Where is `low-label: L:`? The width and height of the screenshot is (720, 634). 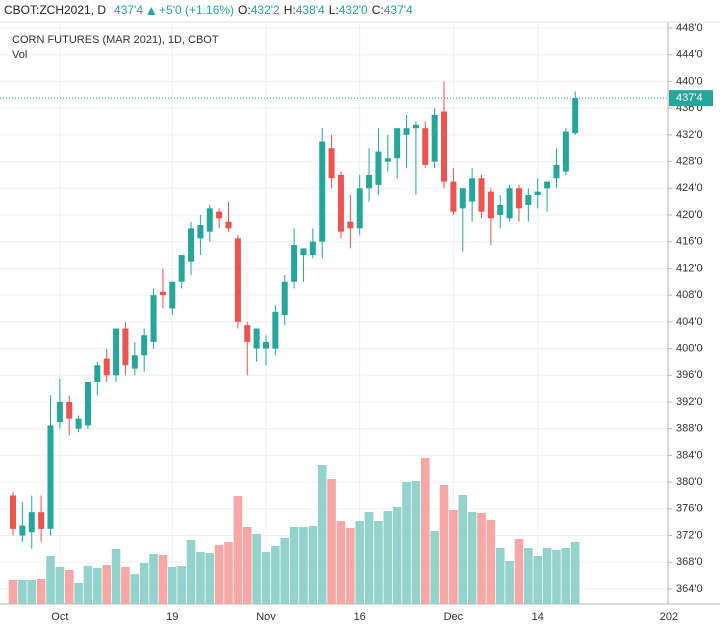
low-label: L: is located at coordinates (334, 10).